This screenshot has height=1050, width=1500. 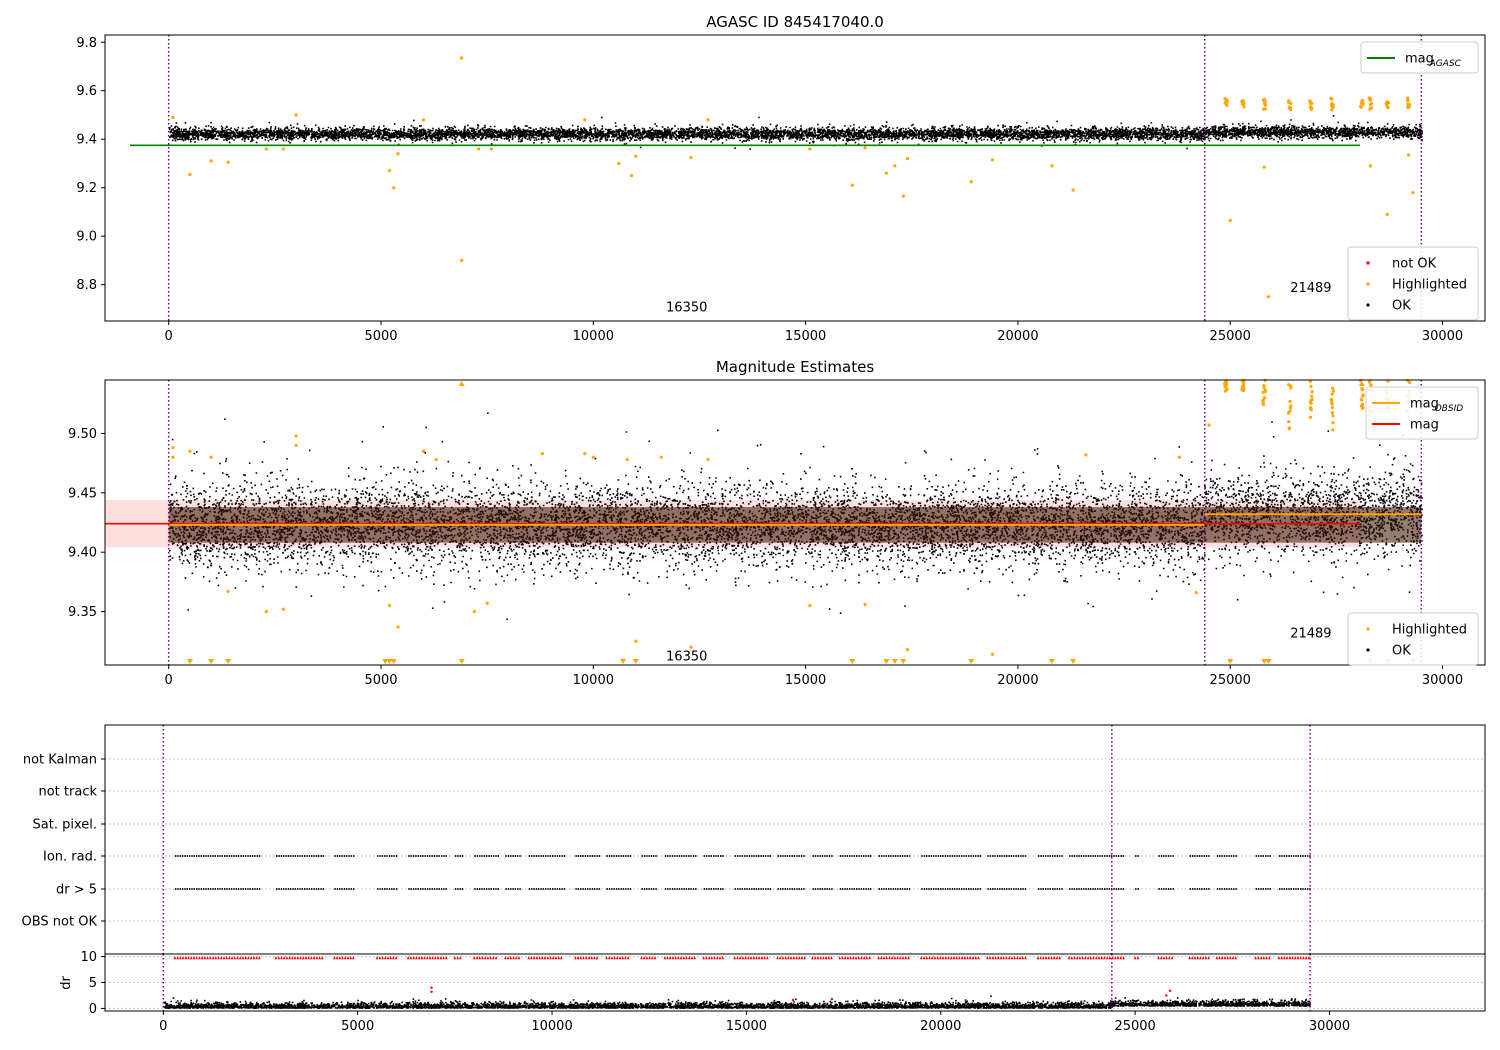 What do you see at coordinates (357, 1026) in the screenshot?
I see `x-tick-label: 5000` at bounding box center [357, 1026].